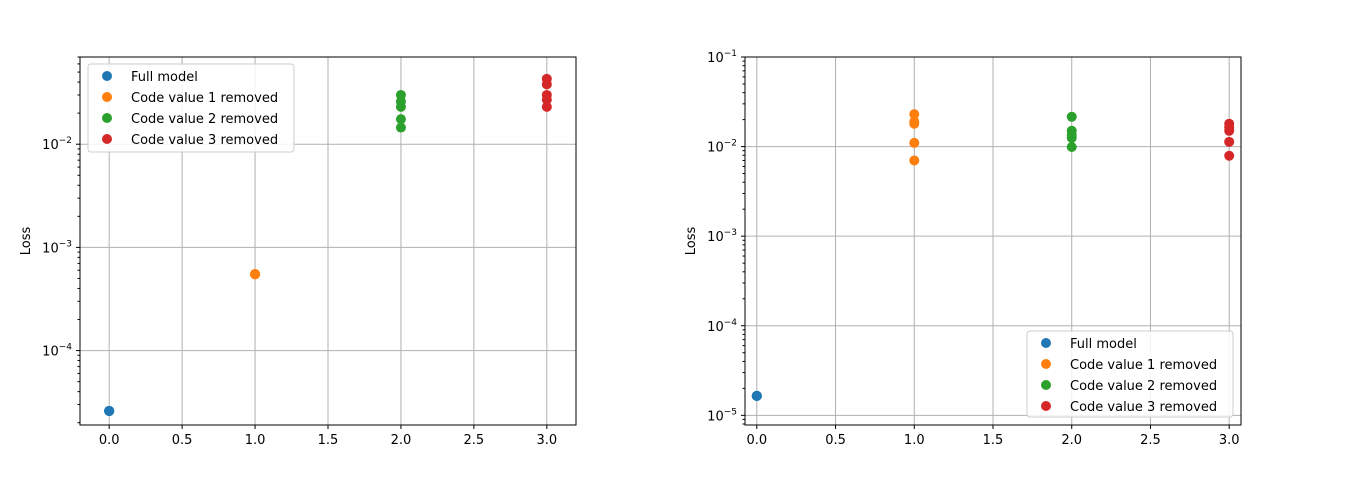 This screenshot has width=1350, height=478. I want to click on y-tick-label: 10⁻⁵, so click(722, 415).